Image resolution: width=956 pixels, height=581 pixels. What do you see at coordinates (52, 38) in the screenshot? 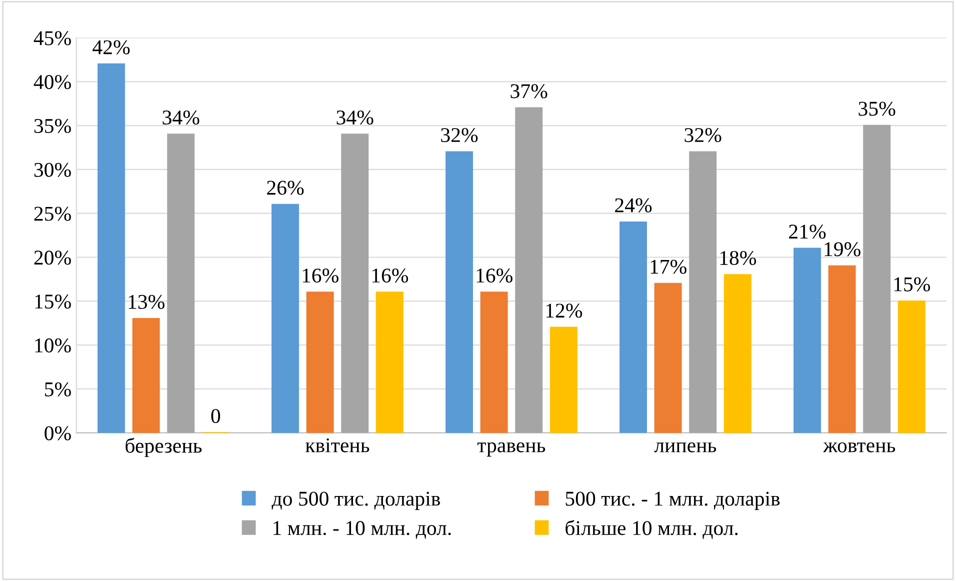
I see `y-tick-label: 45%` at bounding box center [52, 38].